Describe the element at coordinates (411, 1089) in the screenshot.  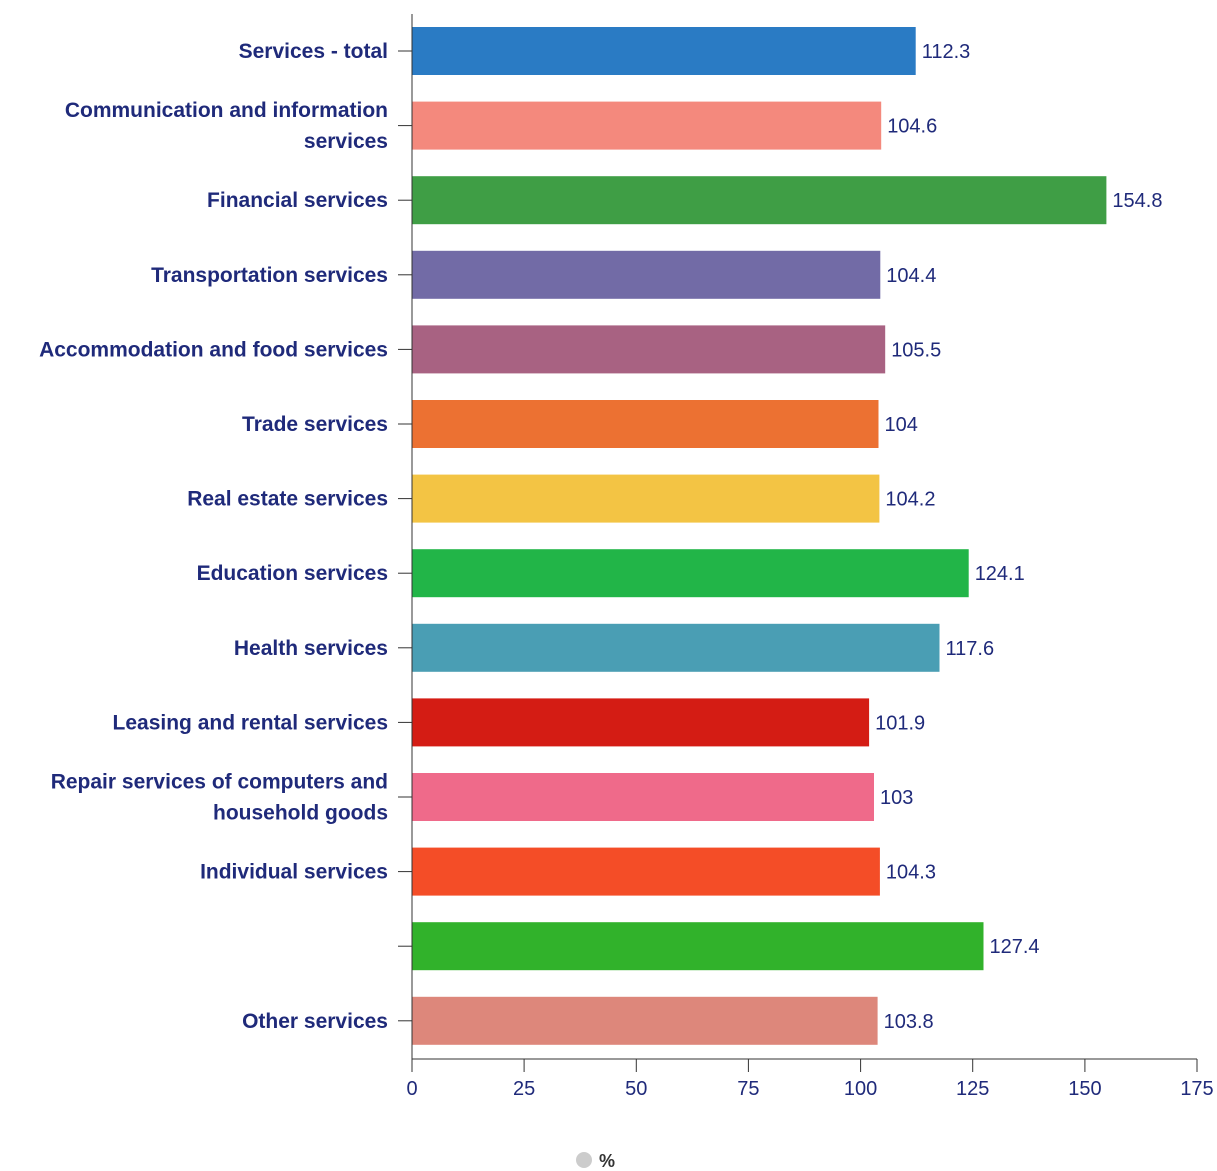
I see `x-tick-label-0: 0` at that location.